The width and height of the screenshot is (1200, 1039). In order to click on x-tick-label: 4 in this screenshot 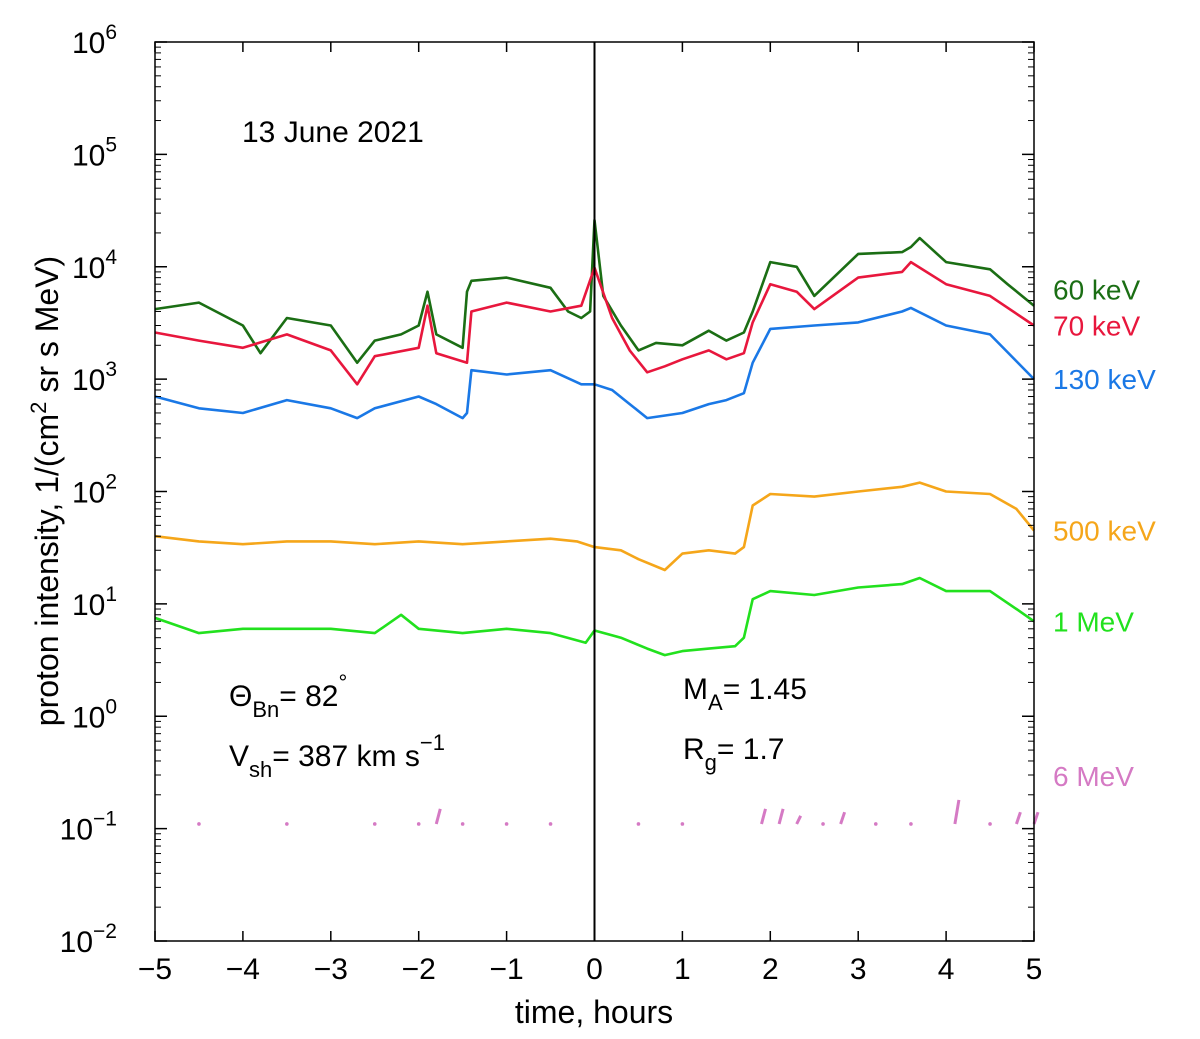, I will do `click(946, 969)`.